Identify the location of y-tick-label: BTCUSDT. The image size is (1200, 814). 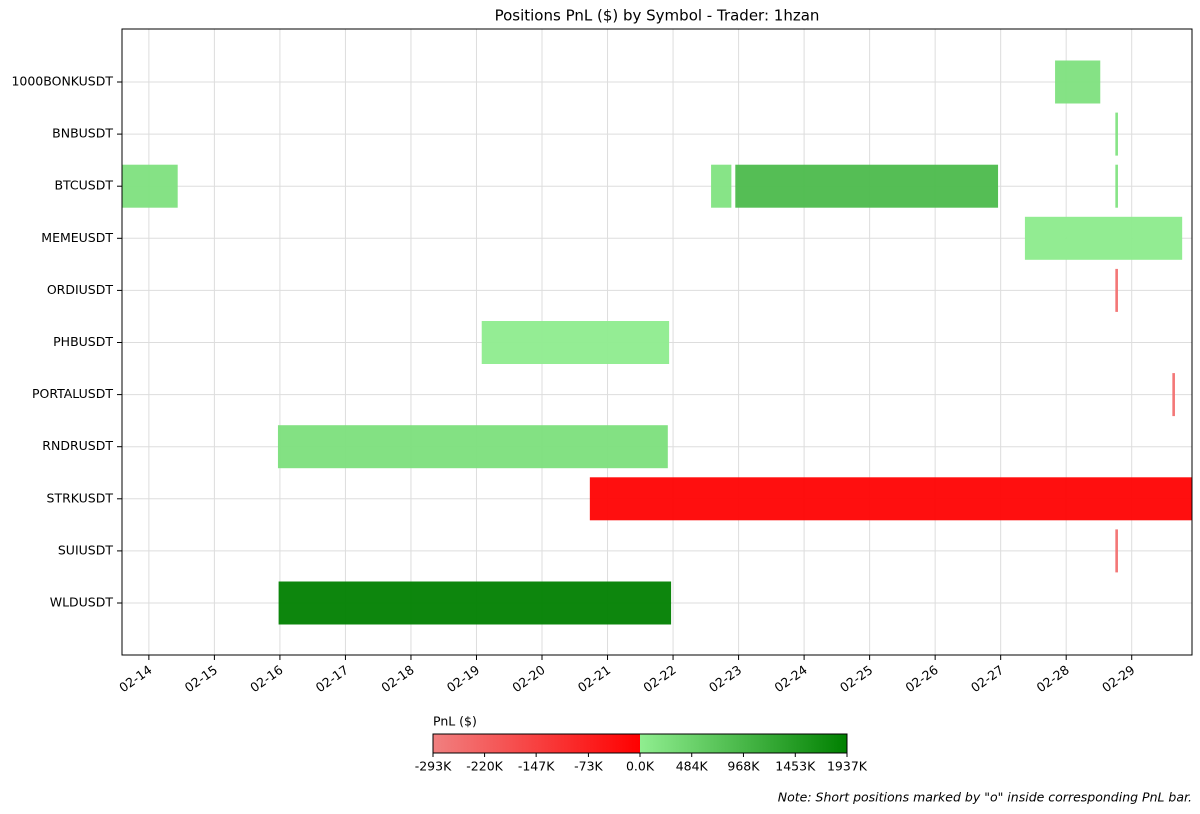
(83, 185).